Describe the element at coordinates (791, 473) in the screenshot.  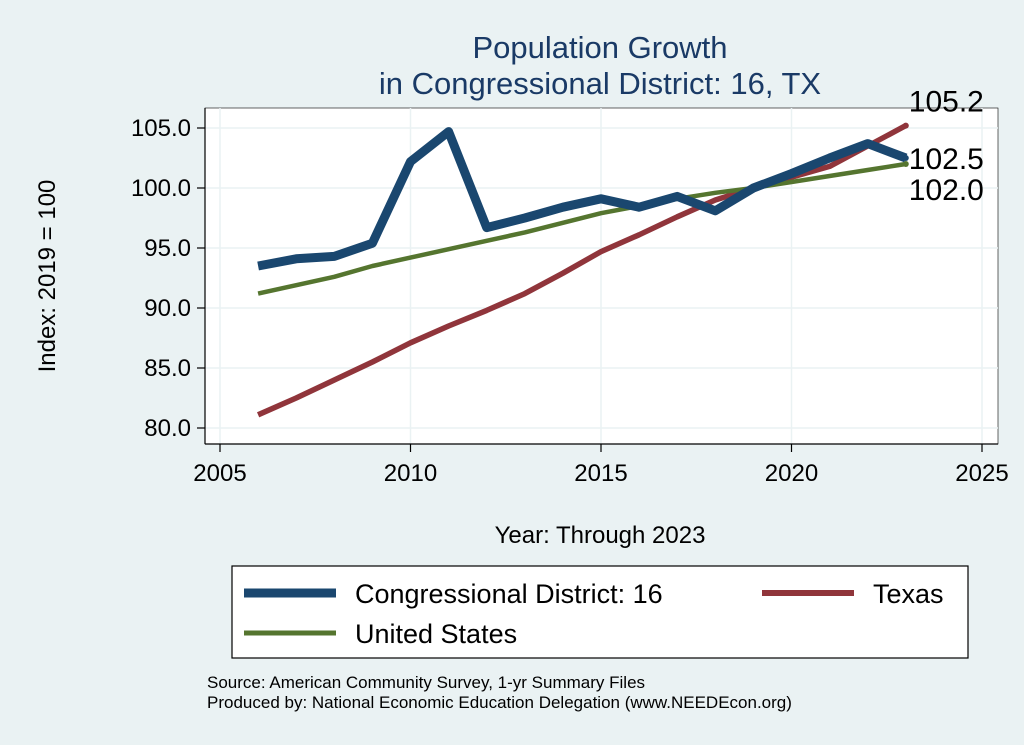
I see `x-tick-label: 2020` at that location.